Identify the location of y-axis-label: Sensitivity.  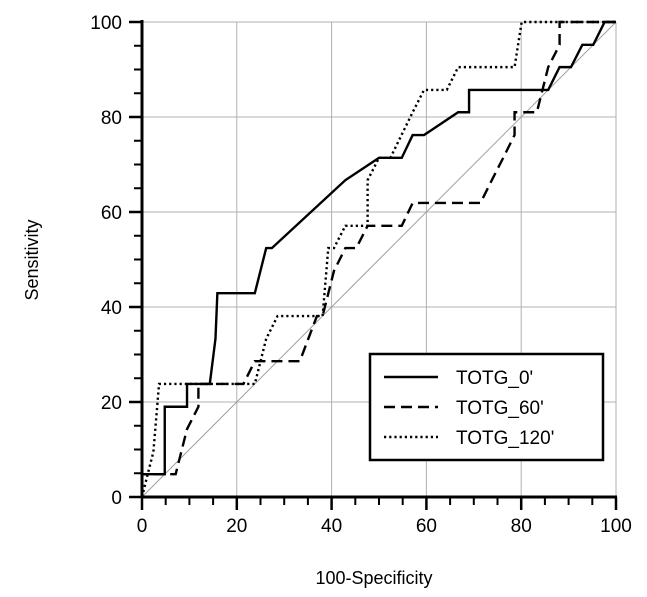
(32, 259).